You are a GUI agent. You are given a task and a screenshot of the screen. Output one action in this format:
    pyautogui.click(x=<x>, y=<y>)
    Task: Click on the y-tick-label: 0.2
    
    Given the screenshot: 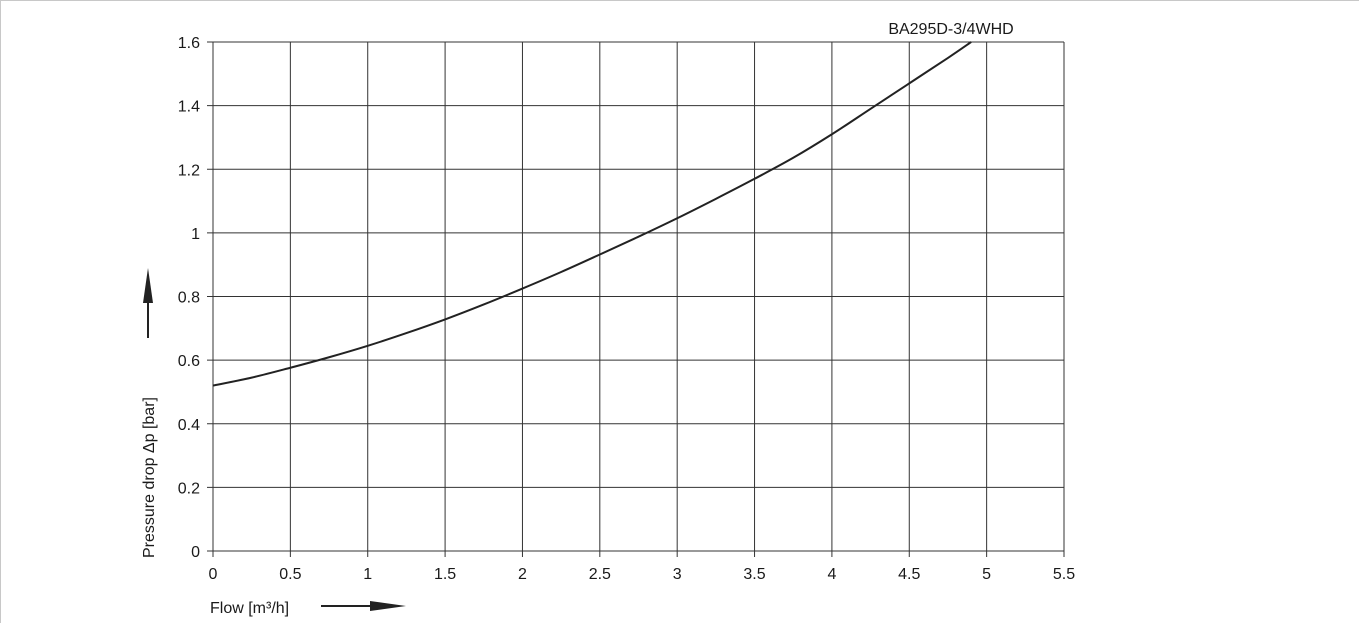 What is the action you would take?
    pyautogui.click(x=189, y=488)
    